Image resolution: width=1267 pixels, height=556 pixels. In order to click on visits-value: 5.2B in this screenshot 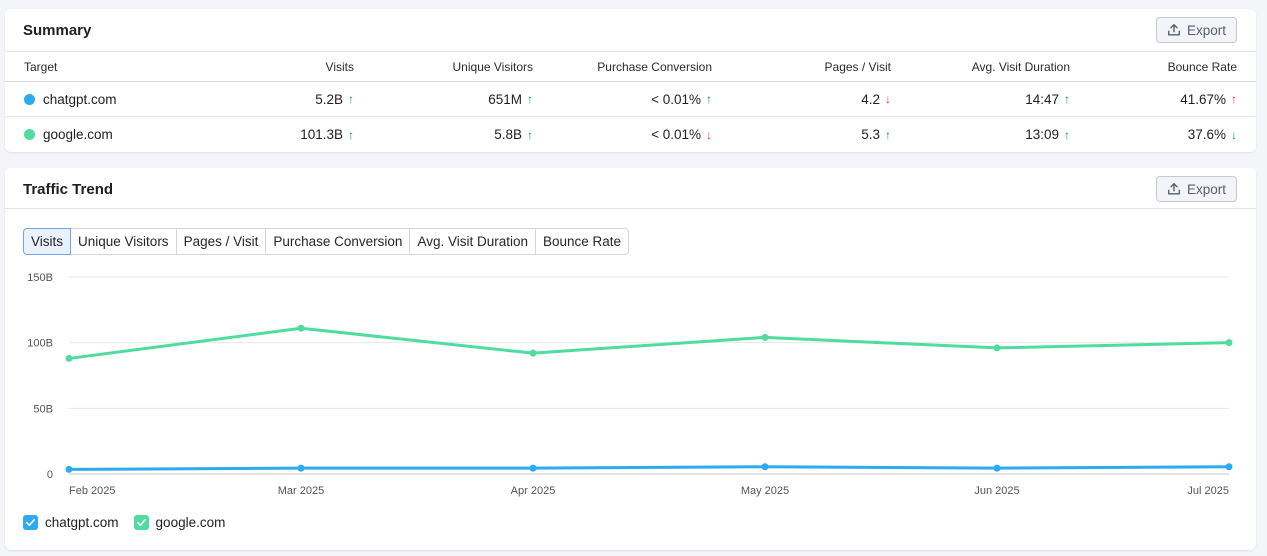, I will do `click(329, 99)`.